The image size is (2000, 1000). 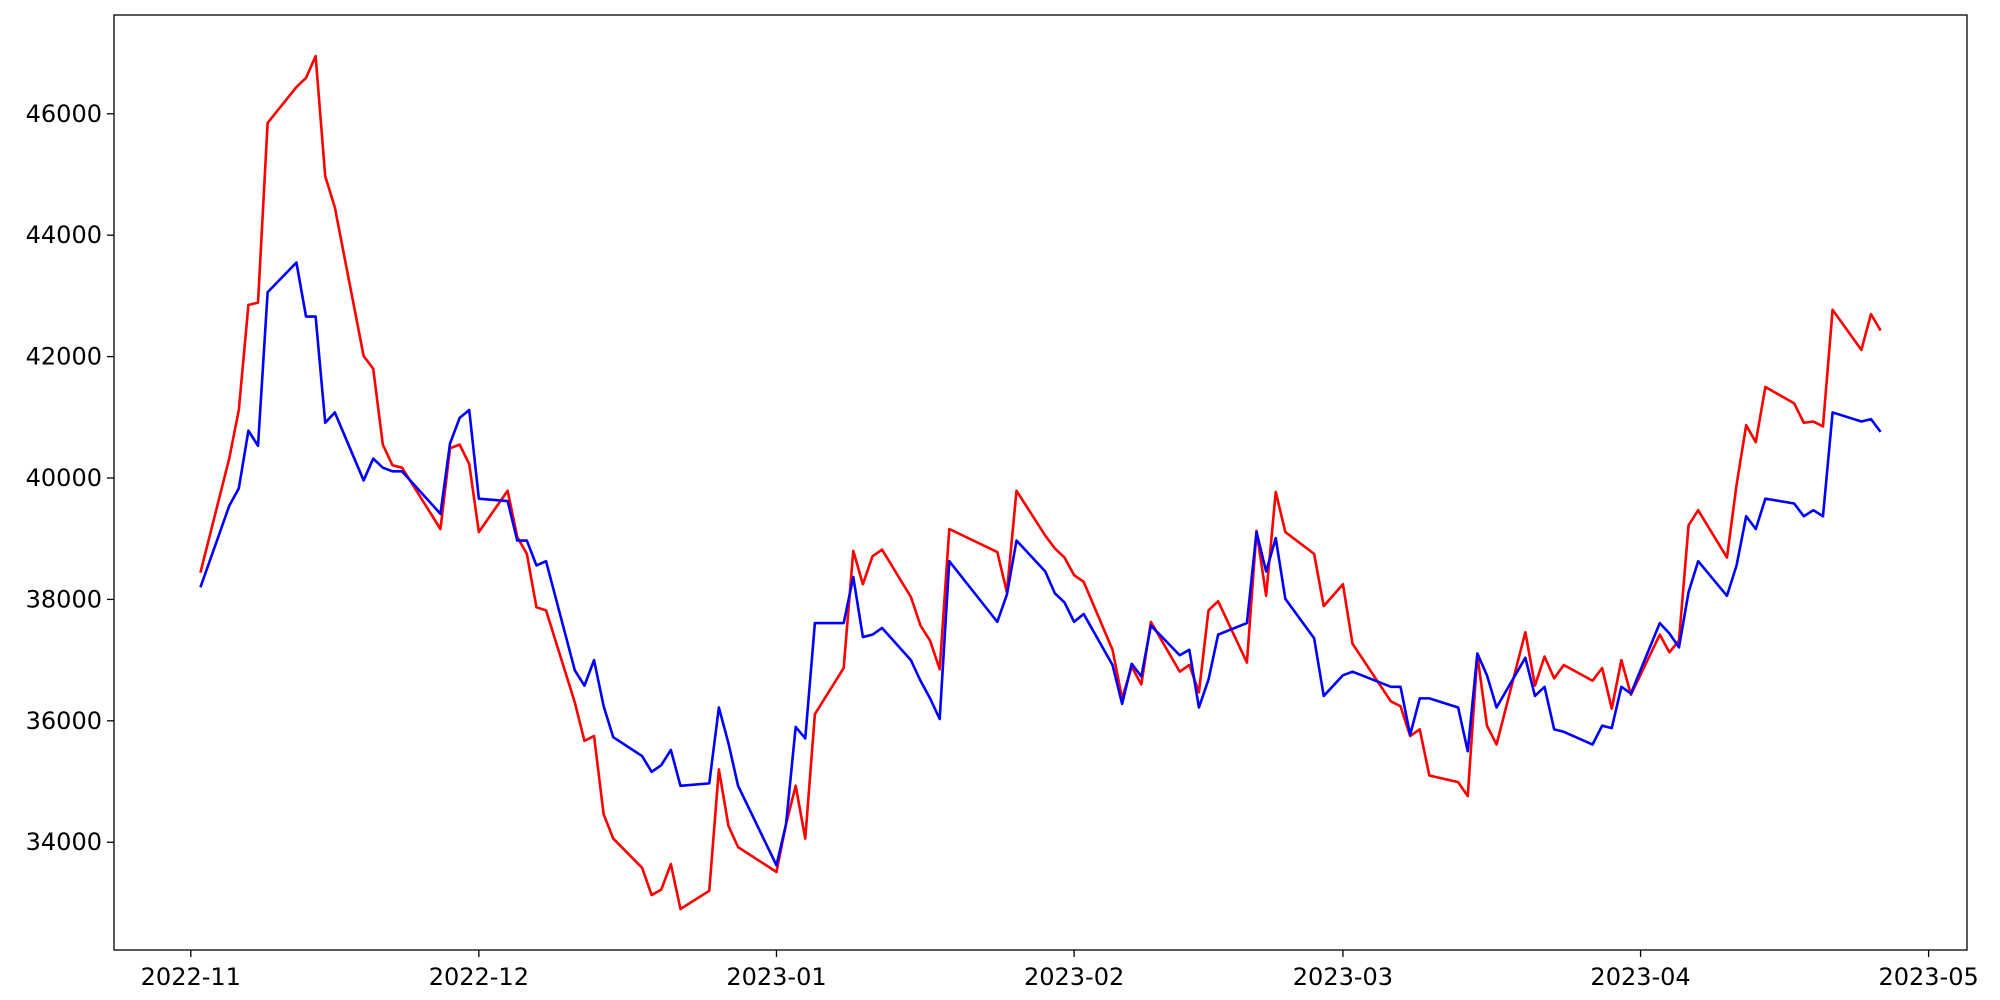 I want to click on y-tick-label: 46000, so click(x=64, y=114).